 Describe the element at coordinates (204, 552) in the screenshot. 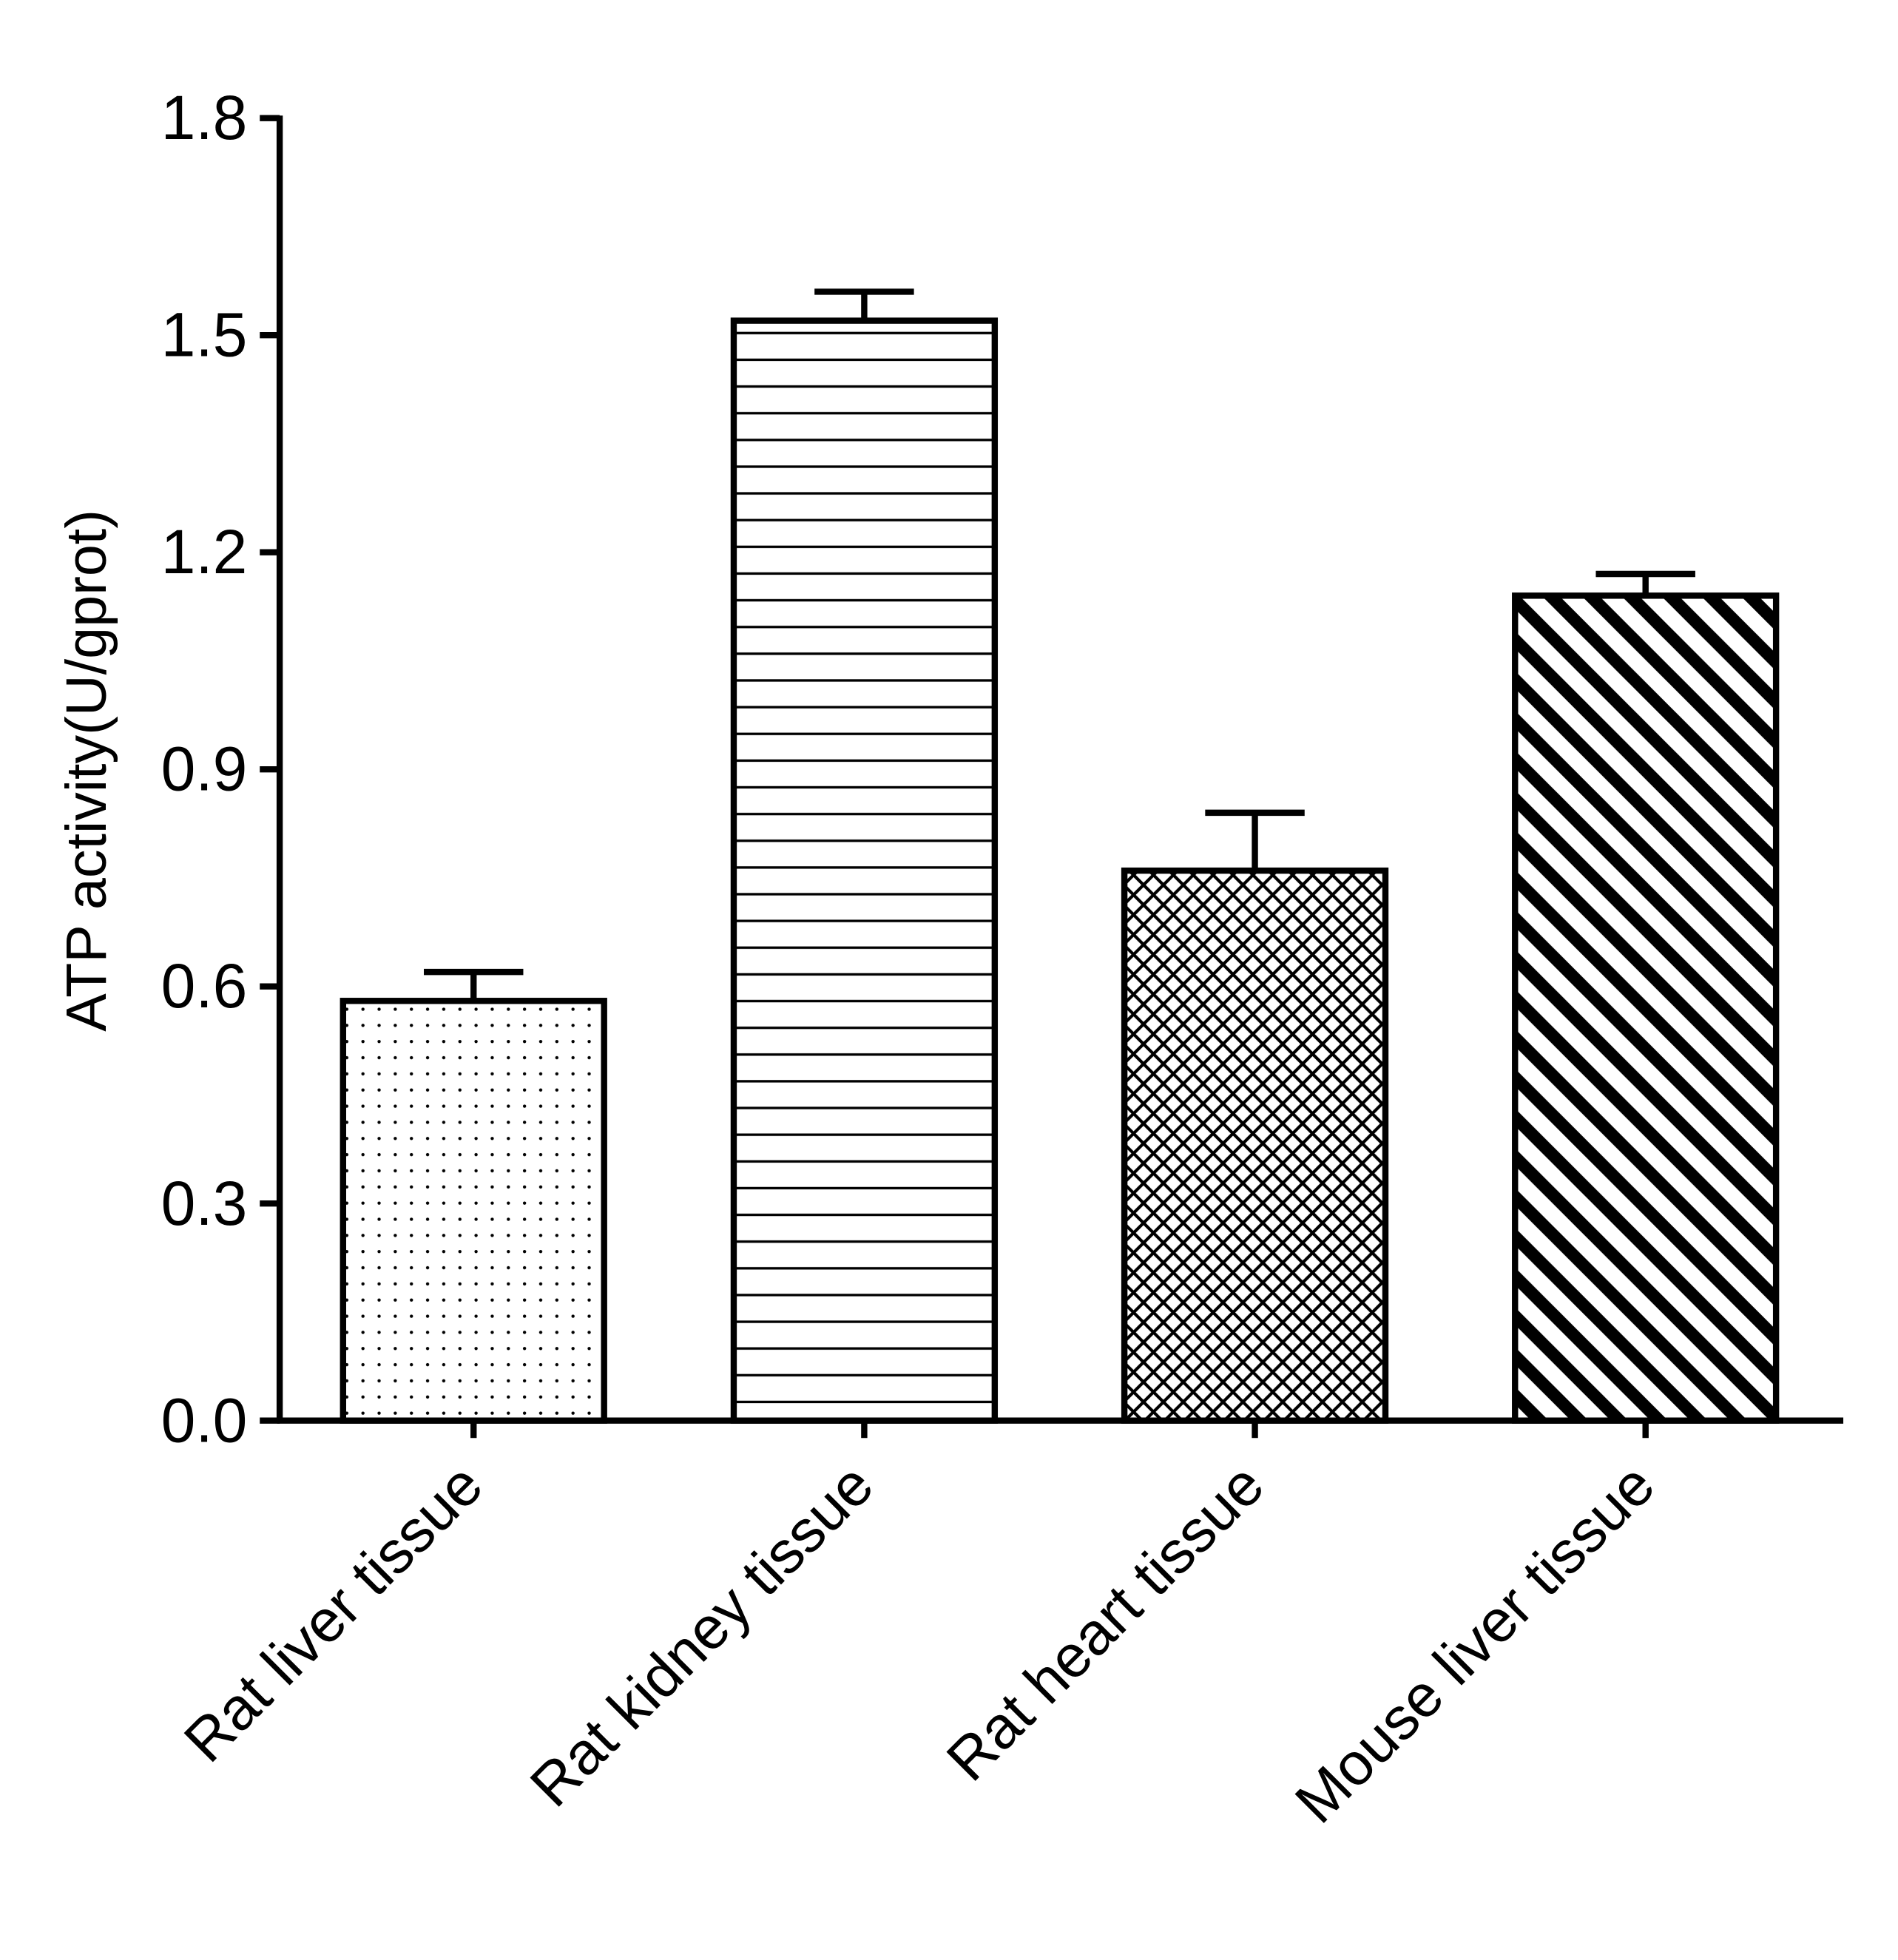

I see `y-tick-label: 1.2` at that location.